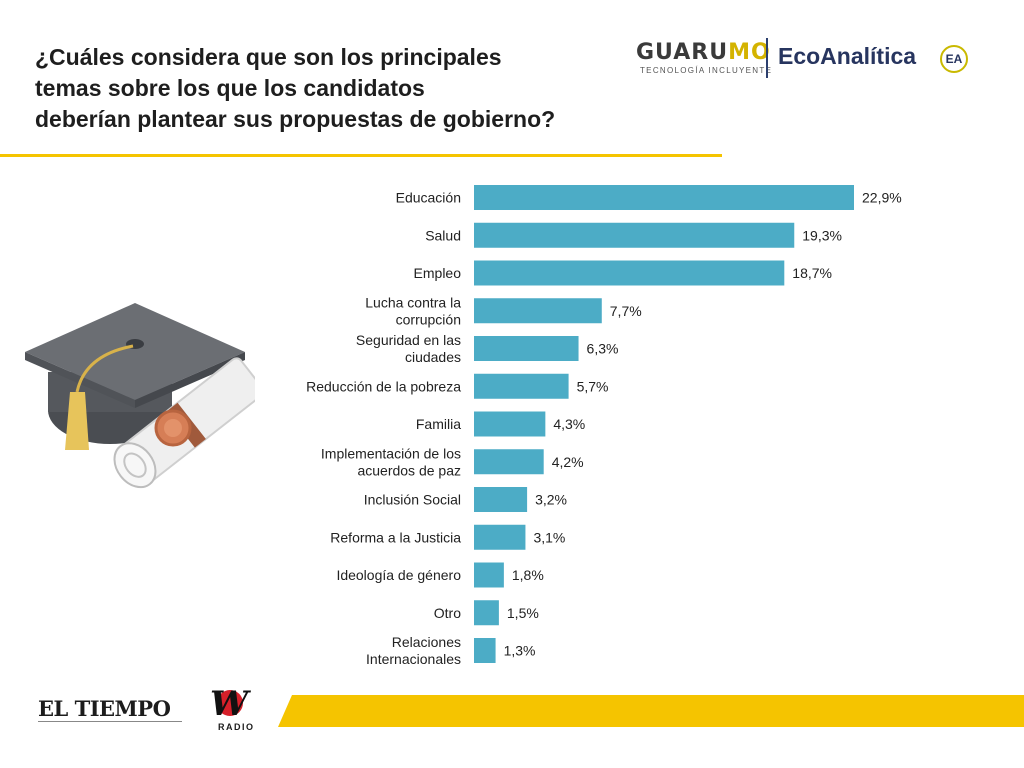 This screenshot has height=768, width=1024. What do you see at coordinates (593, 386) in the screenshot?
I see `value-label-5: 5,7%` at bounding box center [593, 386].